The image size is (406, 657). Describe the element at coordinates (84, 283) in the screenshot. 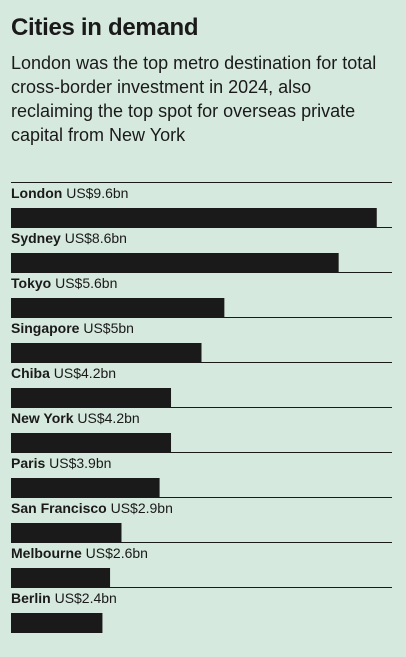

I see `value-label: US$5.6bn` at that location.